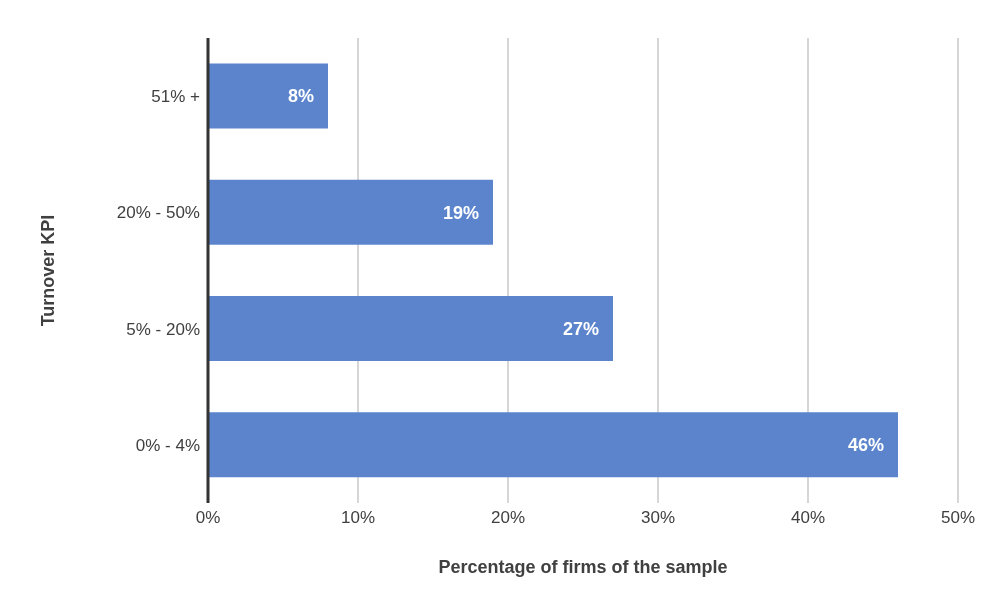 The image size is (1008, 605). What do you see at coordinates (158, 213) in the screenshot?
I see `y-tick-label: 20% - 50%` at bounding box center [158, 213].